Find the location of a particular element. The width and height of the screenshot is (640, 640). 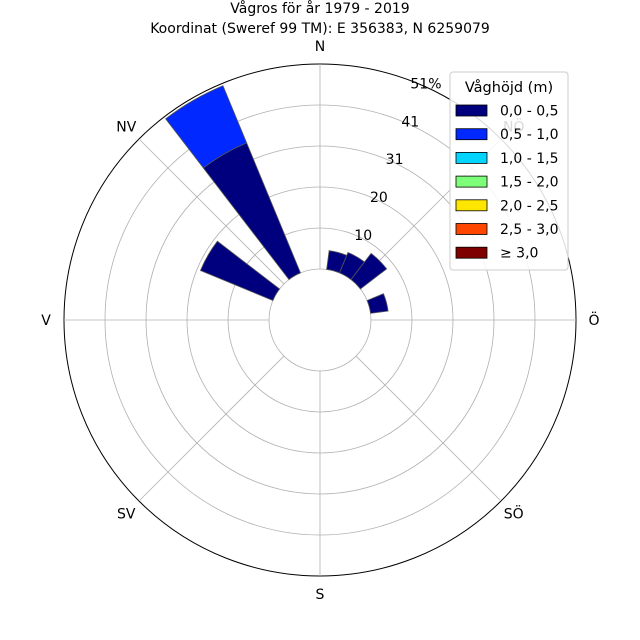

direction-label: V is located at coordinates (46, 321).